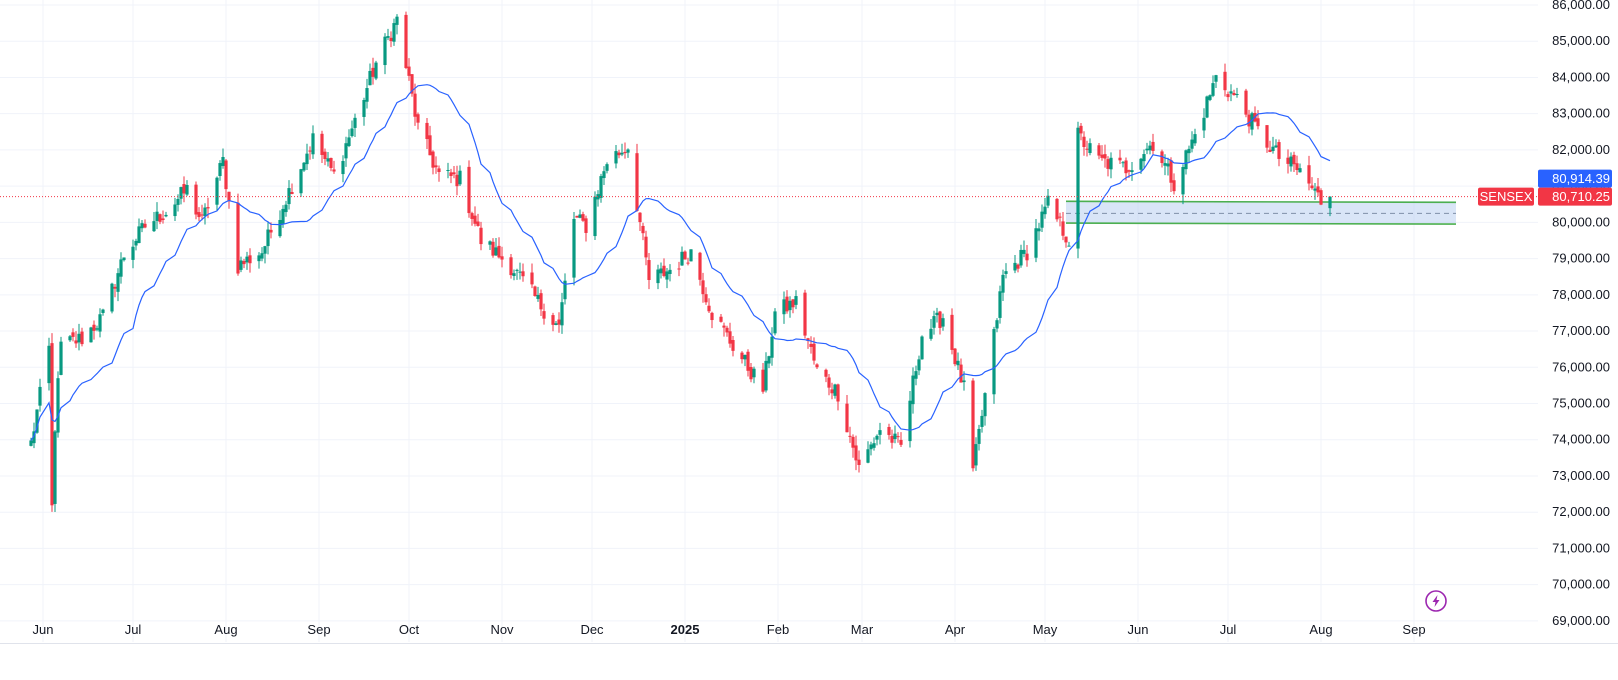 Image resolution: width=1618 pixels, height=680 pixels. What do you see at coordinates (1261, 202) in the screenshot?
I see `zone-top-border` at bounding box center [1261, 202].